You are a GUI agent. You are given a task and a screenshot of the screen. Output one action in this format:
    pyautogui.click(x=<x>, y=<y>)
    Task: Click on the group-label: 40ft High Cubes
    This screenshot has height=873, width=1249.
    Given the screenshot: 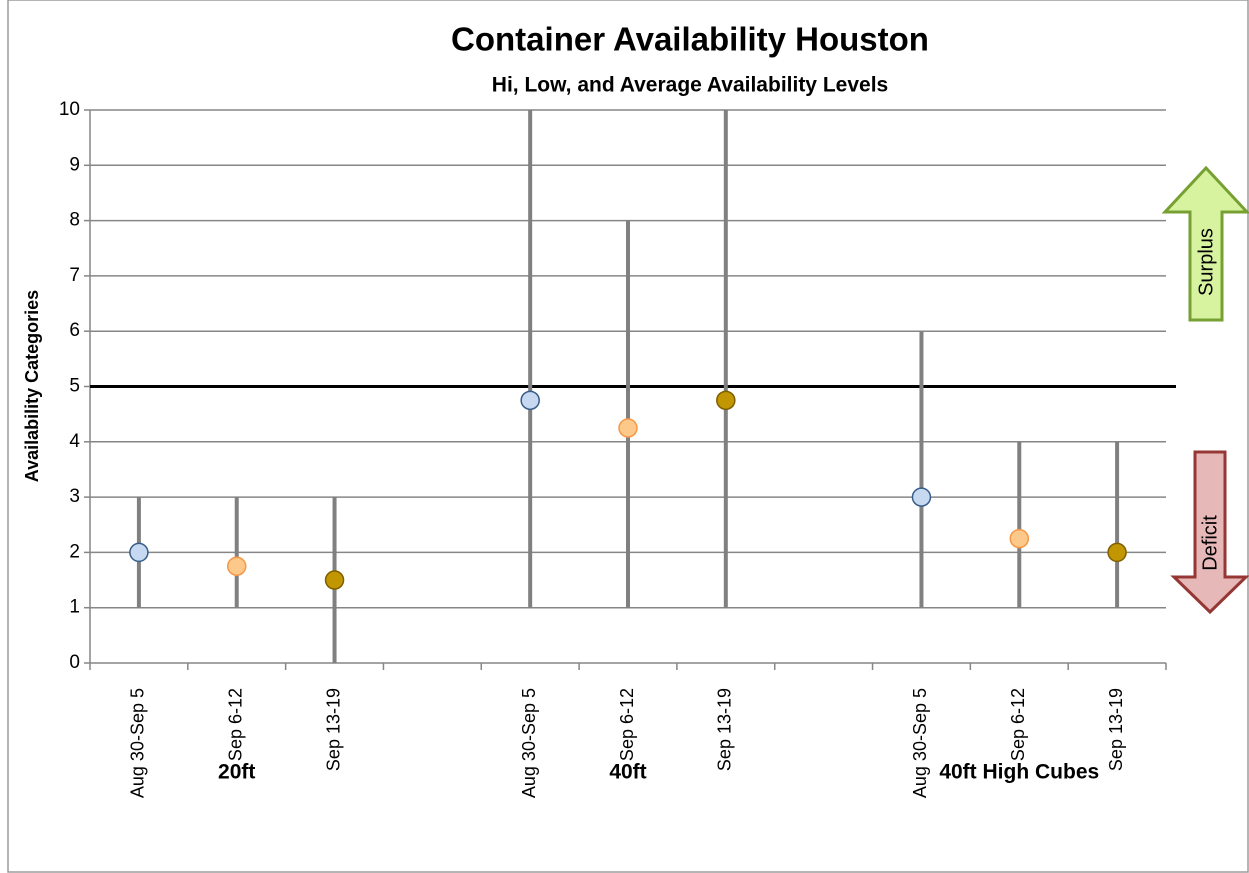 What is the action you would take?
    pyautogui.click(x=1019, y=772)
    